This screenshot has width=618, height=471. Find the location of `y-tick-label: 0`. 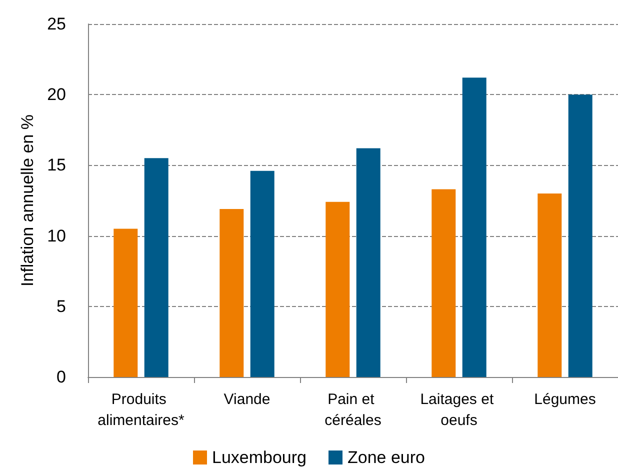

y-tick-label: 0 is located at coordinates (61, 377).